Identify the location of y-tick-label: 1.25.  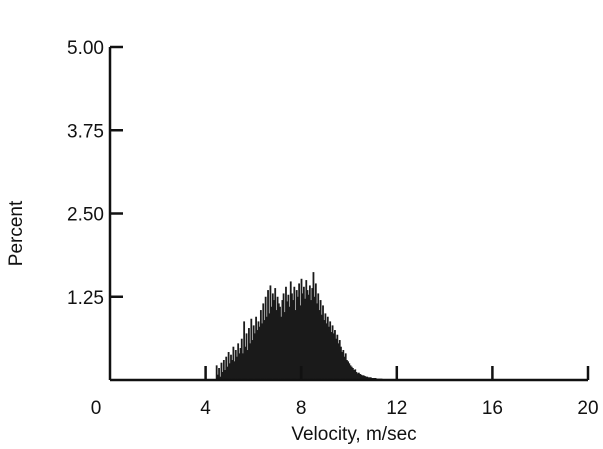
(85, 298).